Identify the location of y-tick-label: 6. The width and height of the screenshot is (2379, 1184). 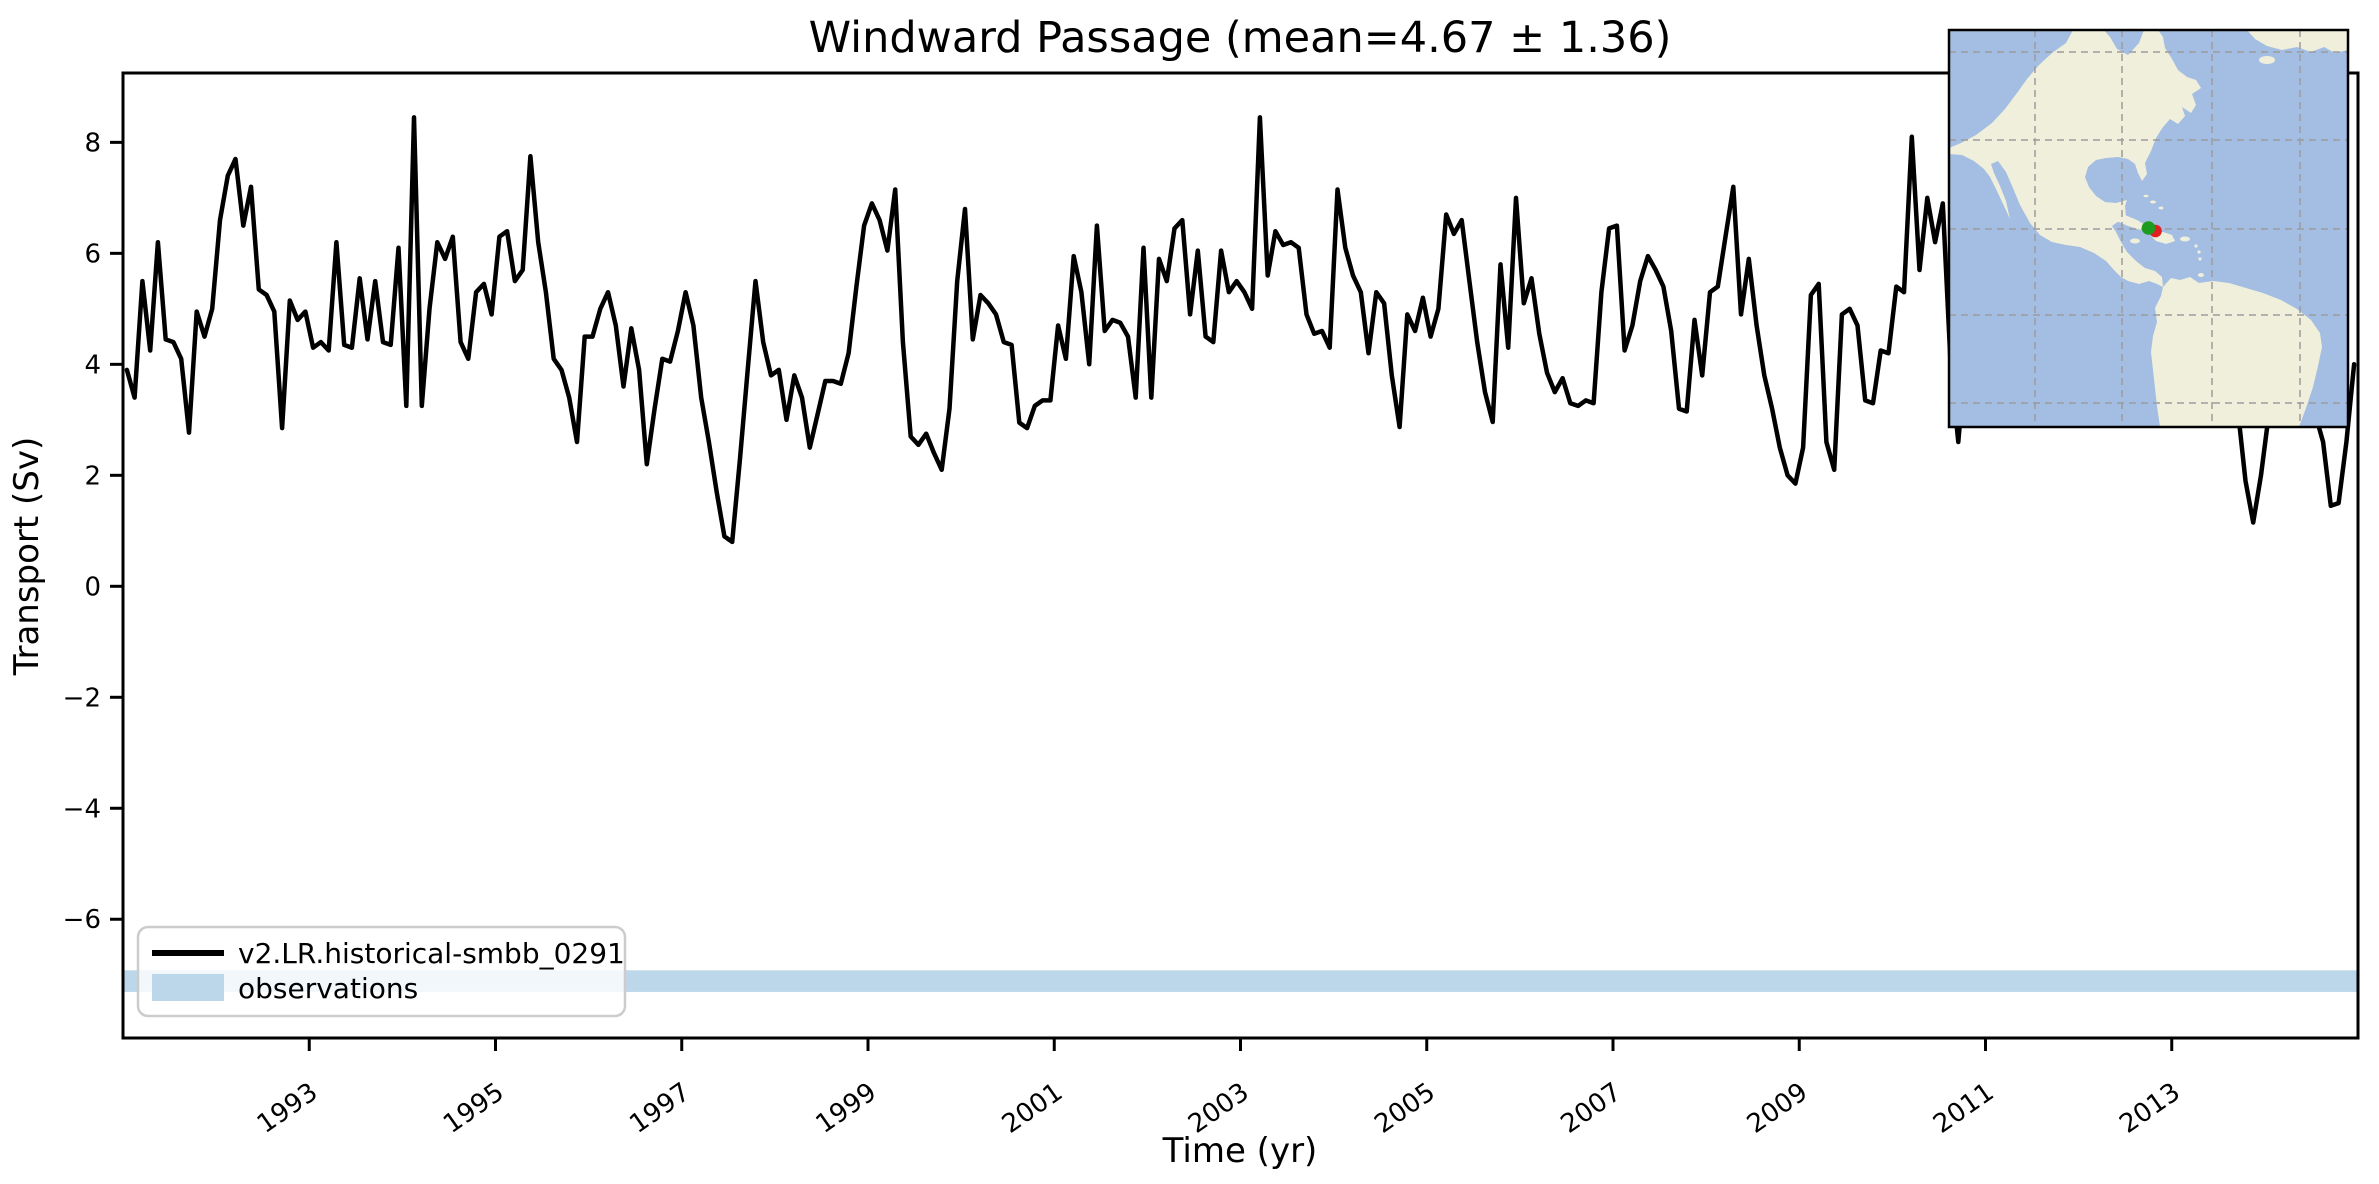
(92, 254).